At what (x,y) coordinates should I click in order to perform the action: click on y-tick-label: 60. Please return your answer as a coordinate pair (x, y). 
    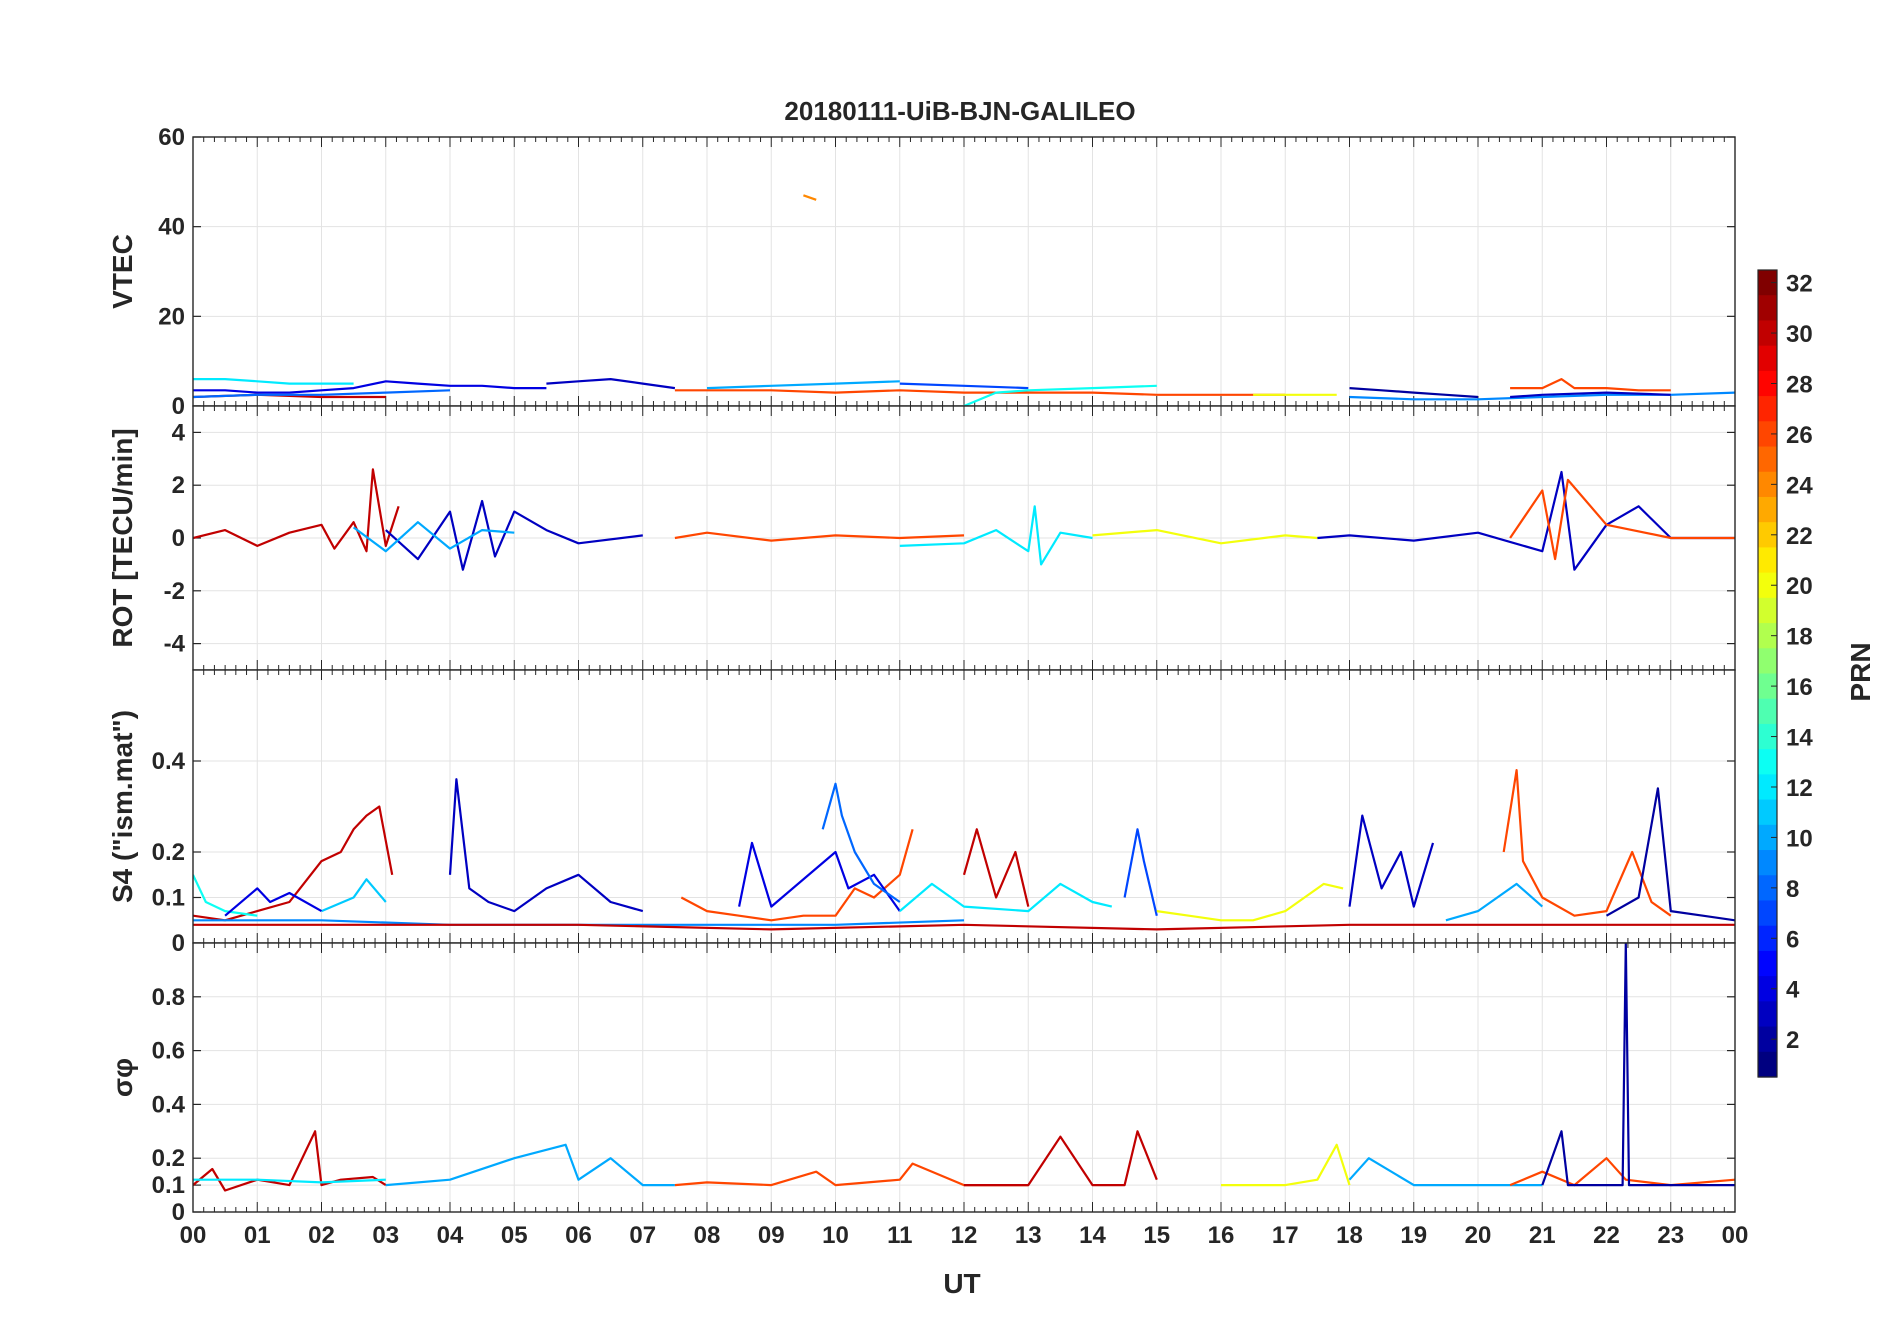
    Looking at the image, I should click on (171, 137).